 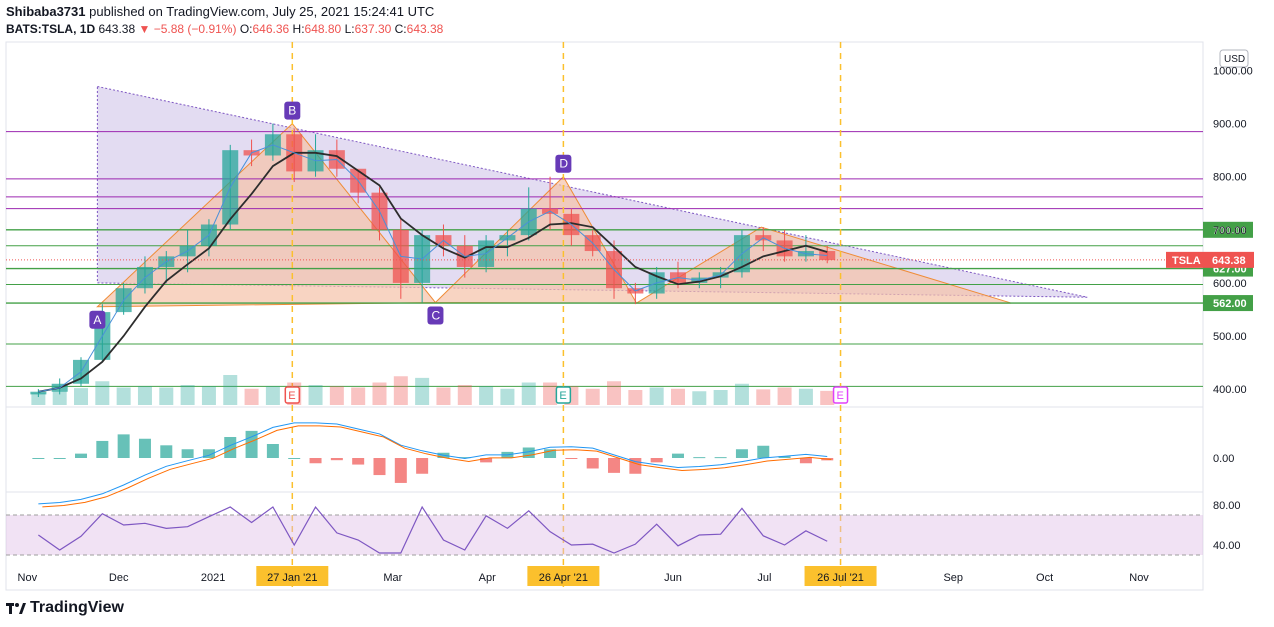 What do you see at coordinates (1223, 459) in the screenshot?
I see `macd-zero-label: 0.00` at bounding box center [1223, 459].